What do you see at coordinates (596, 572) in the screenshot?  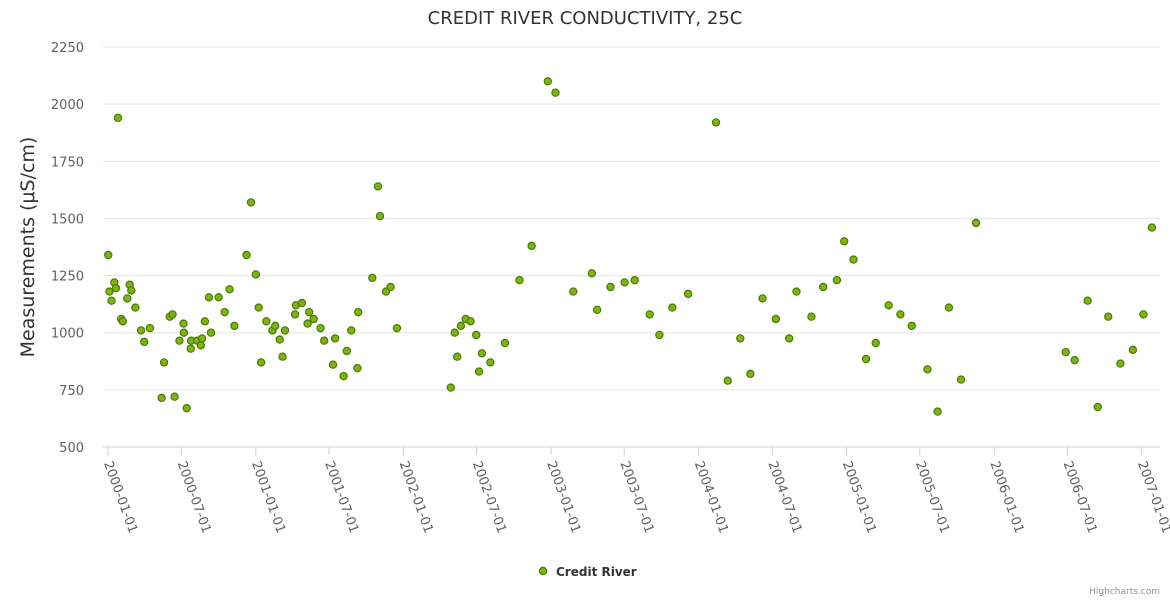 I see `legend-item-credit-river: Credit River` at bounding box center [596, 572].